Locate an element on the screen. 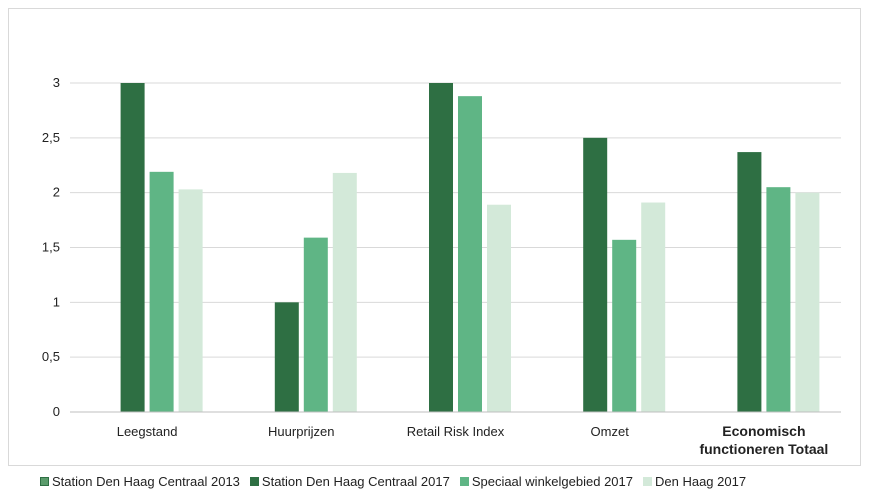 The image size is (871, 493). x-category-label: Retail Risk Index is located at coordinates (456, 431).